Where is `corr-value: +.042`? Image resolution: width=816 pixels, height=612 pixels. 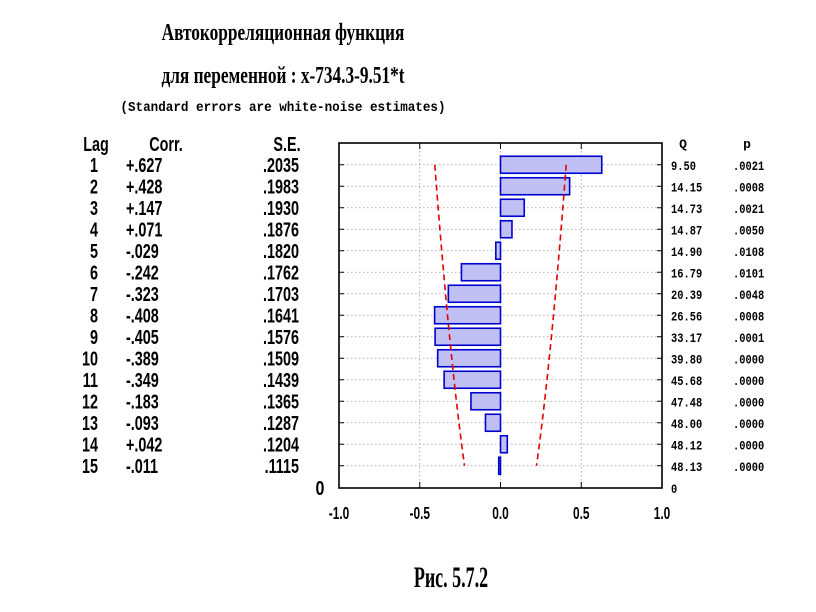
corr-value: +.042 is located at coordinates (144, 444).